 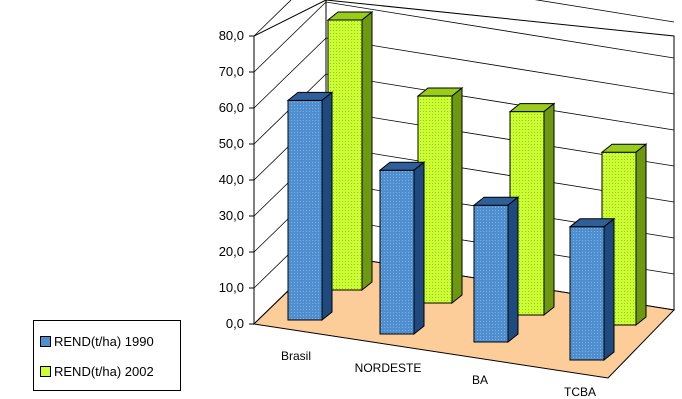 What do you see at coordinates (580, 392) in the screenshot?
I see `x-label-tcba: TCBA` at bounding box center [580, 392].